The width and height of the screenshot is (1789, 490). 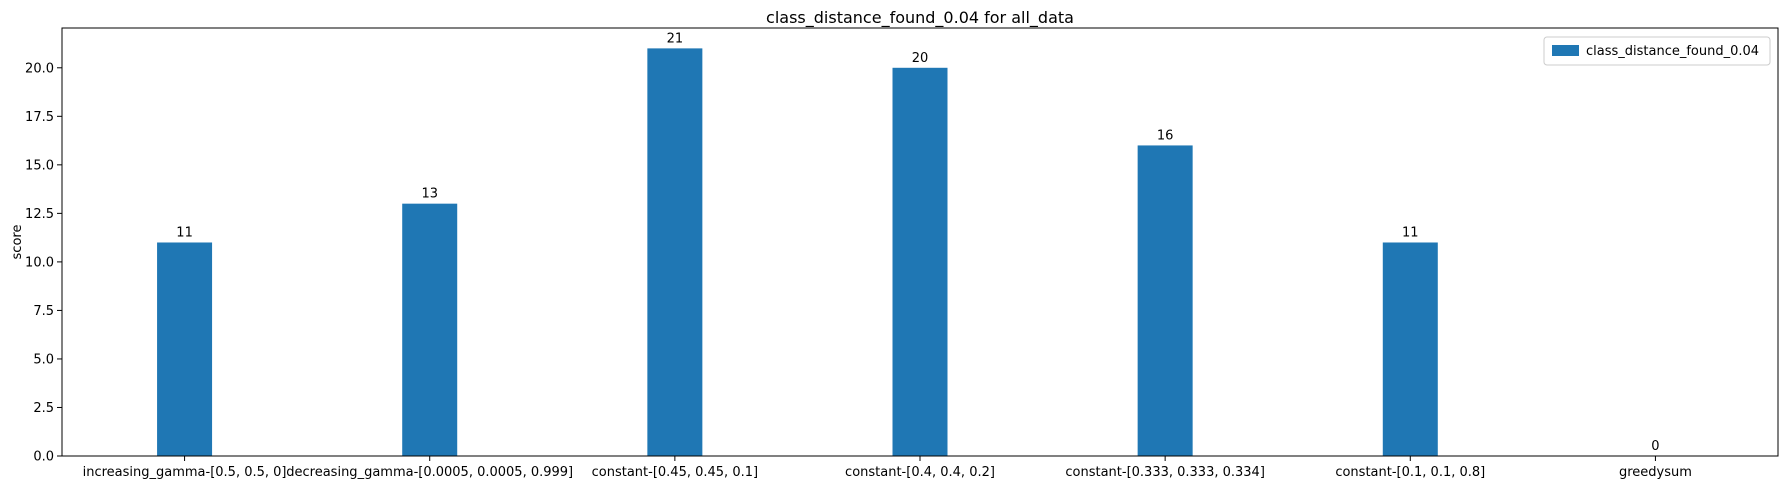 What do you see at coordinates (429, 472) in the screenshot?
I see `x-tick-label: decreasing_gamma-[0.0005, 0.0005, 0.999]` at bounding box center [429, 472].